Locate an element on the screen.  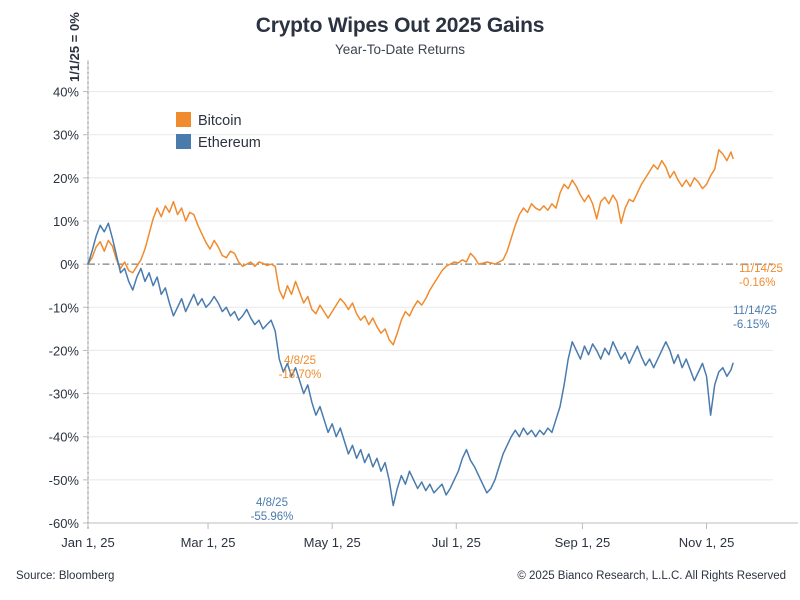
legend-label-bitcoin: Bitcoin is located at coordinates (220, 121).